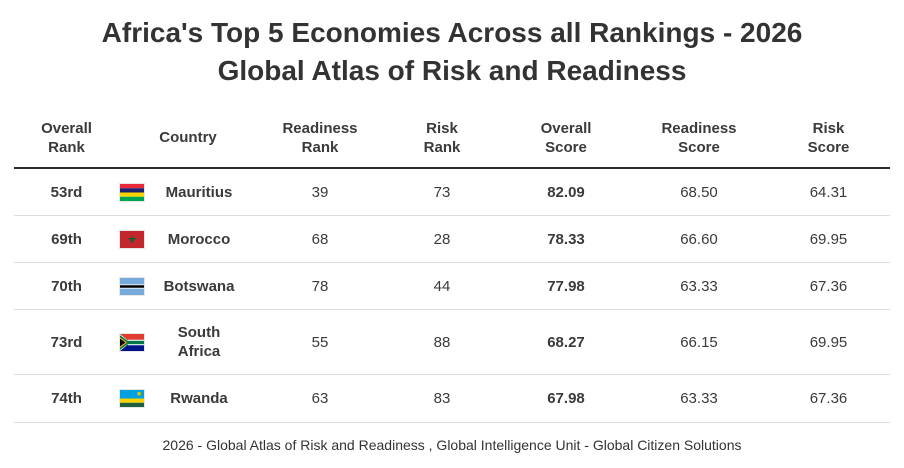 The width and height of the screenshot is (904, 468). I want to click on country-cell: Morocco, so click(188, 239).